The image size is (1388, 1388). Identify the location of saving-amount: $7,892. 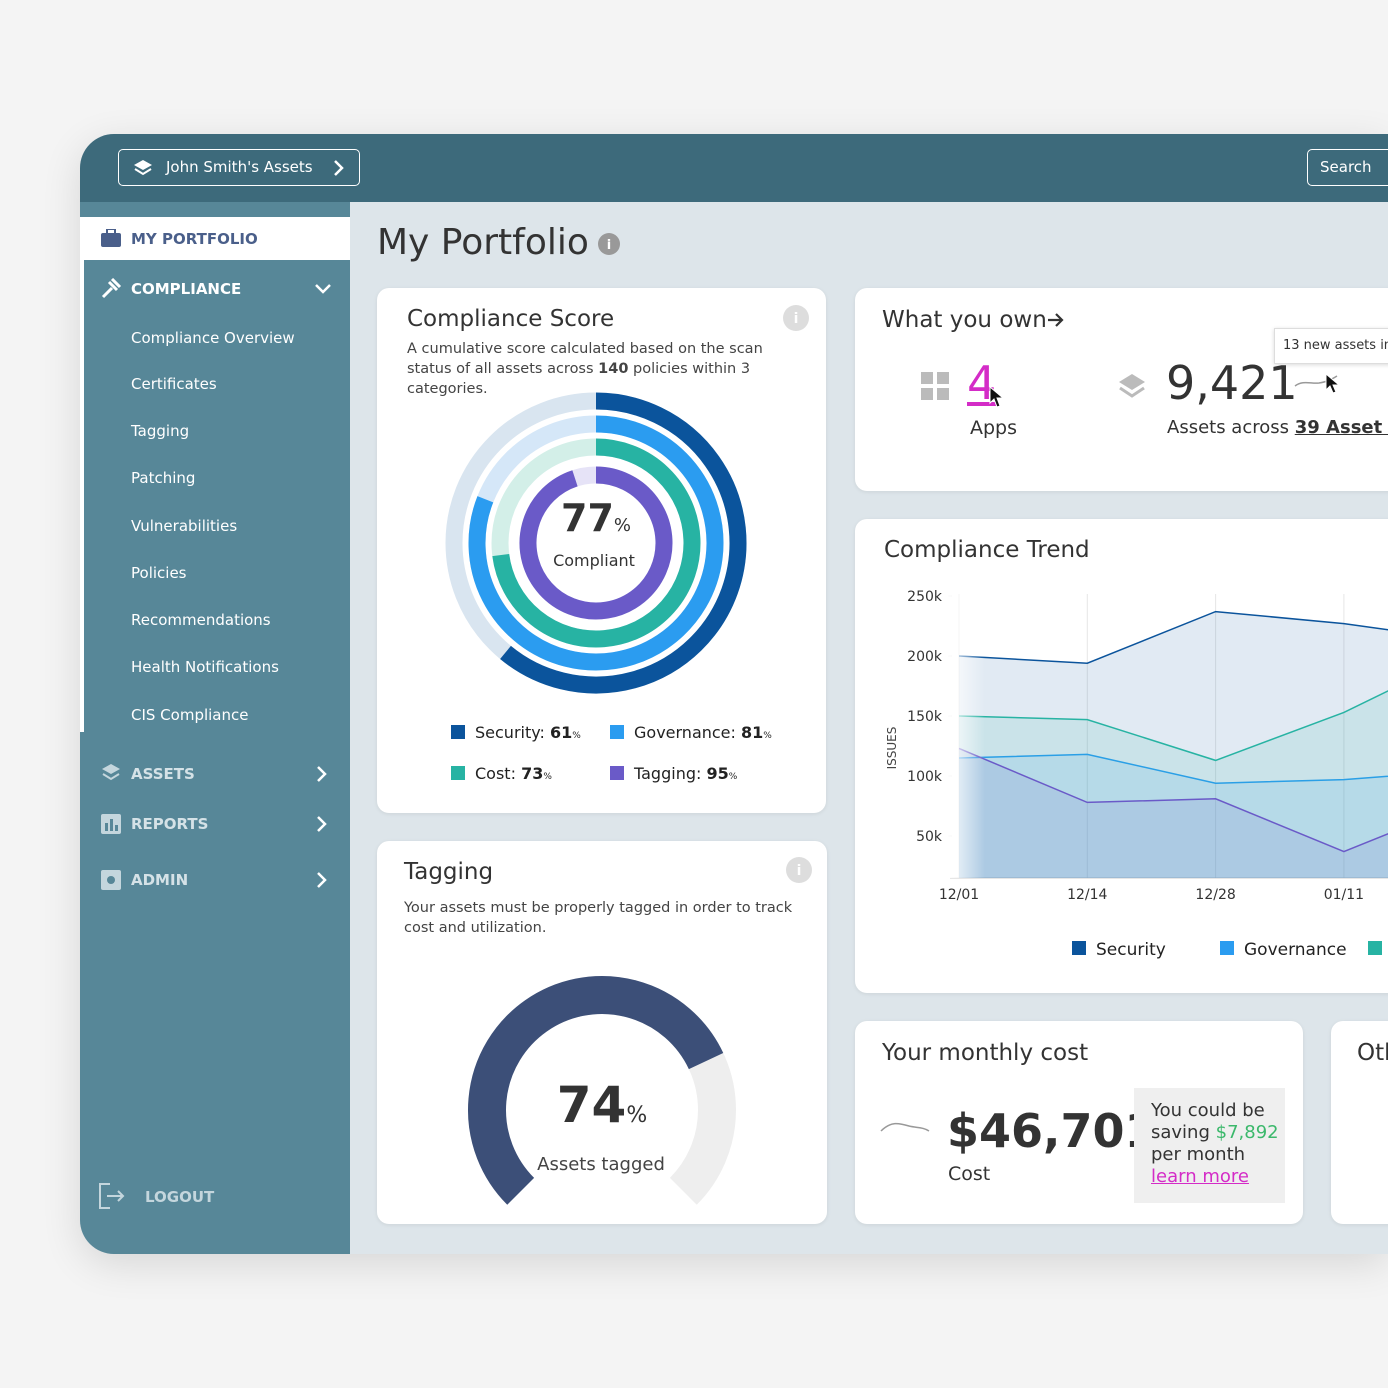
(1247, 1132).